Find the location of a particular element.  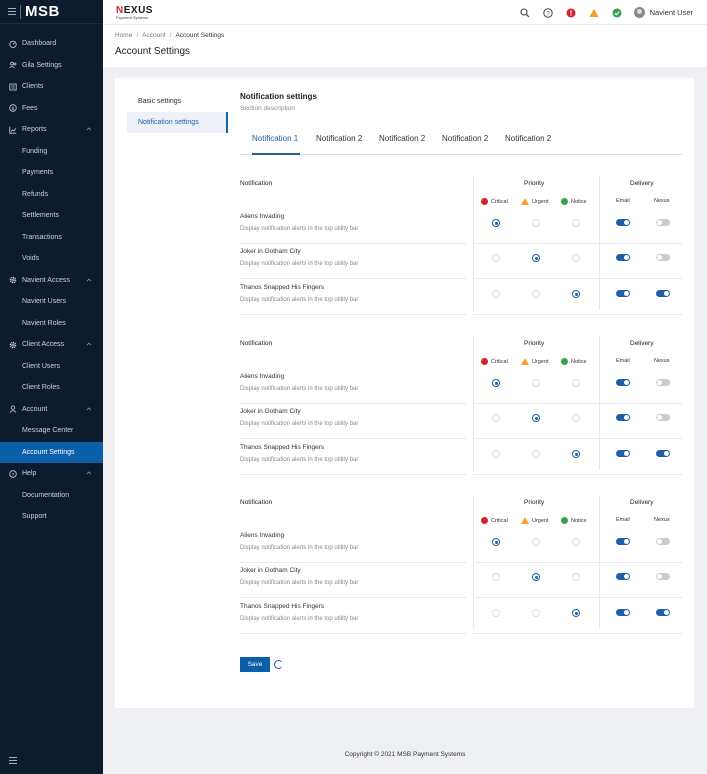

sidebar-item-refunds: Refunds is located at coordinates (51, 195).